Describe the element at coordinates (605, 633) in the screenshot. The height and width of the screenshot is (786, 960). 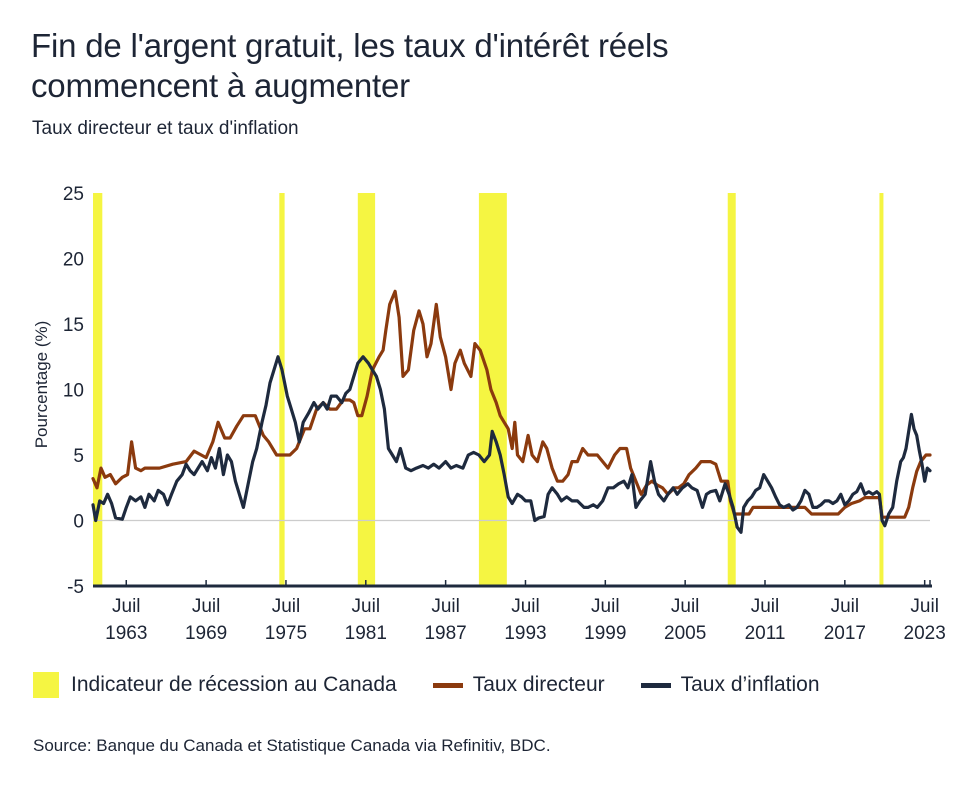
I see `x-tick-label-year: 1999` at that location.